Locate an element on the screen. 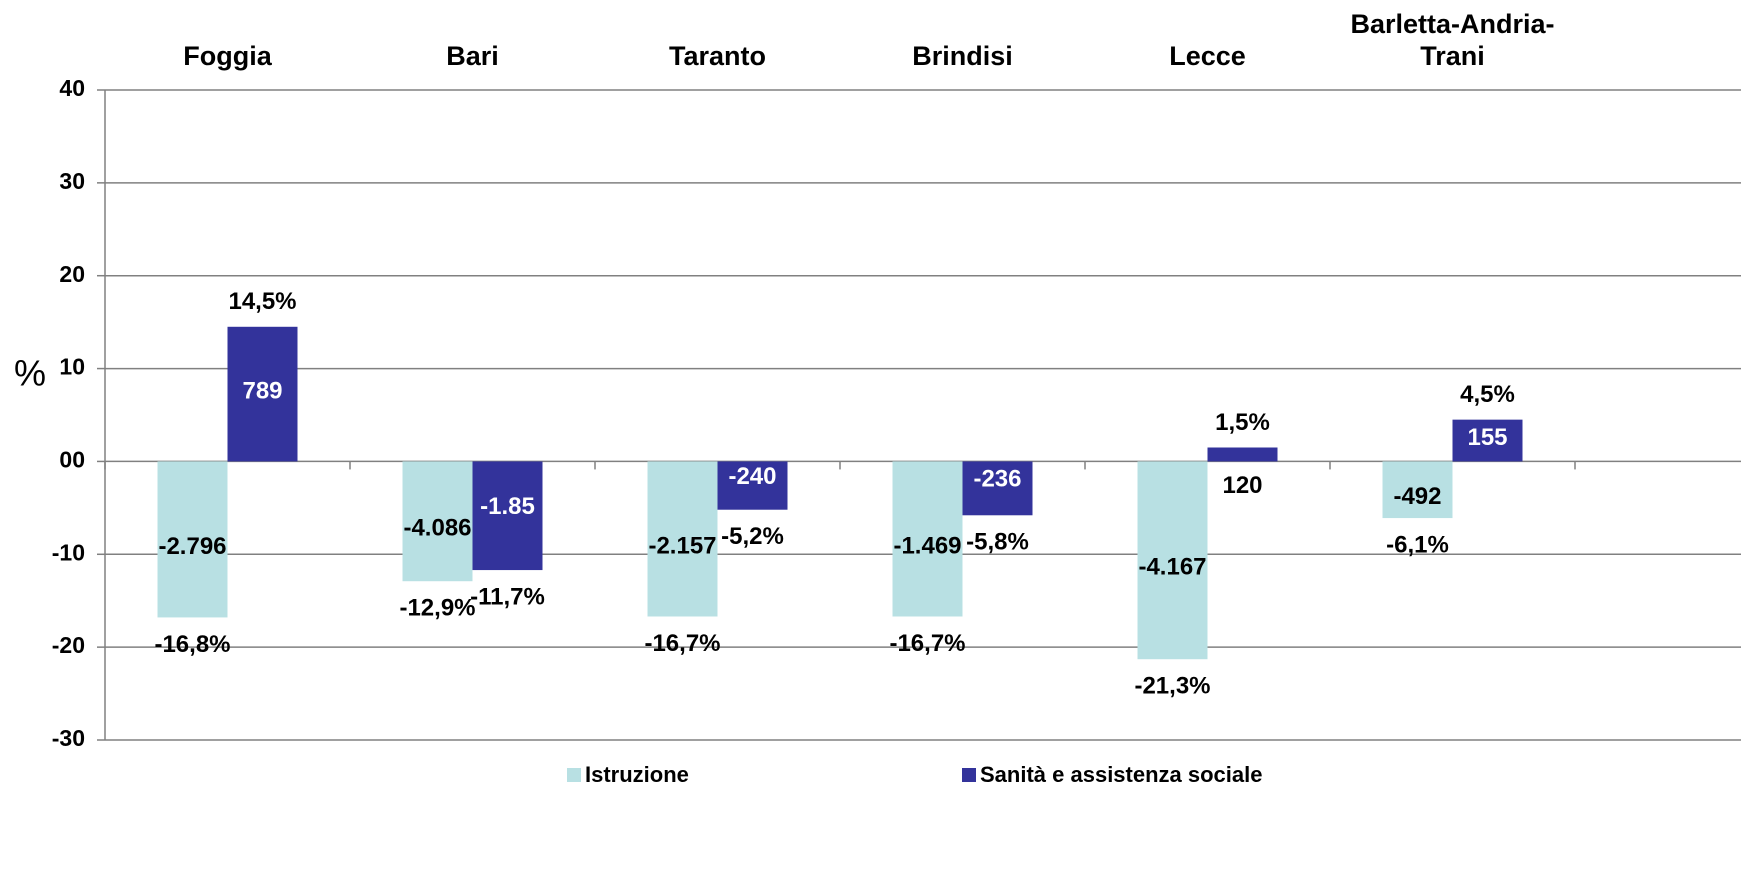  category-label: Foggia is located at coordinates (227, 56).